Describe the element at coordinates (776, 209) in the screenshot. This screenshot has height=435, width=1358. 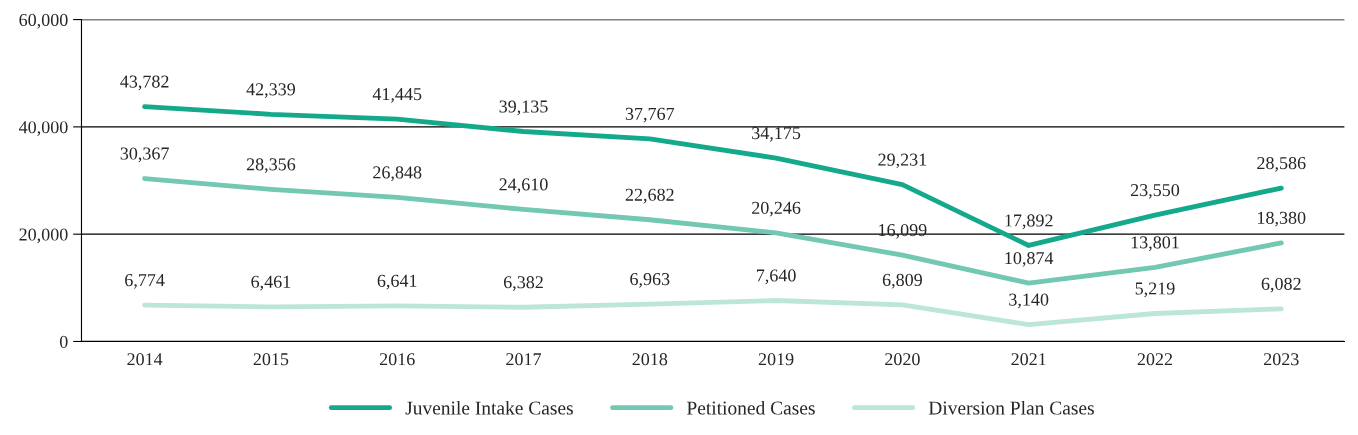
I see `data-label: 20,246` at that location.